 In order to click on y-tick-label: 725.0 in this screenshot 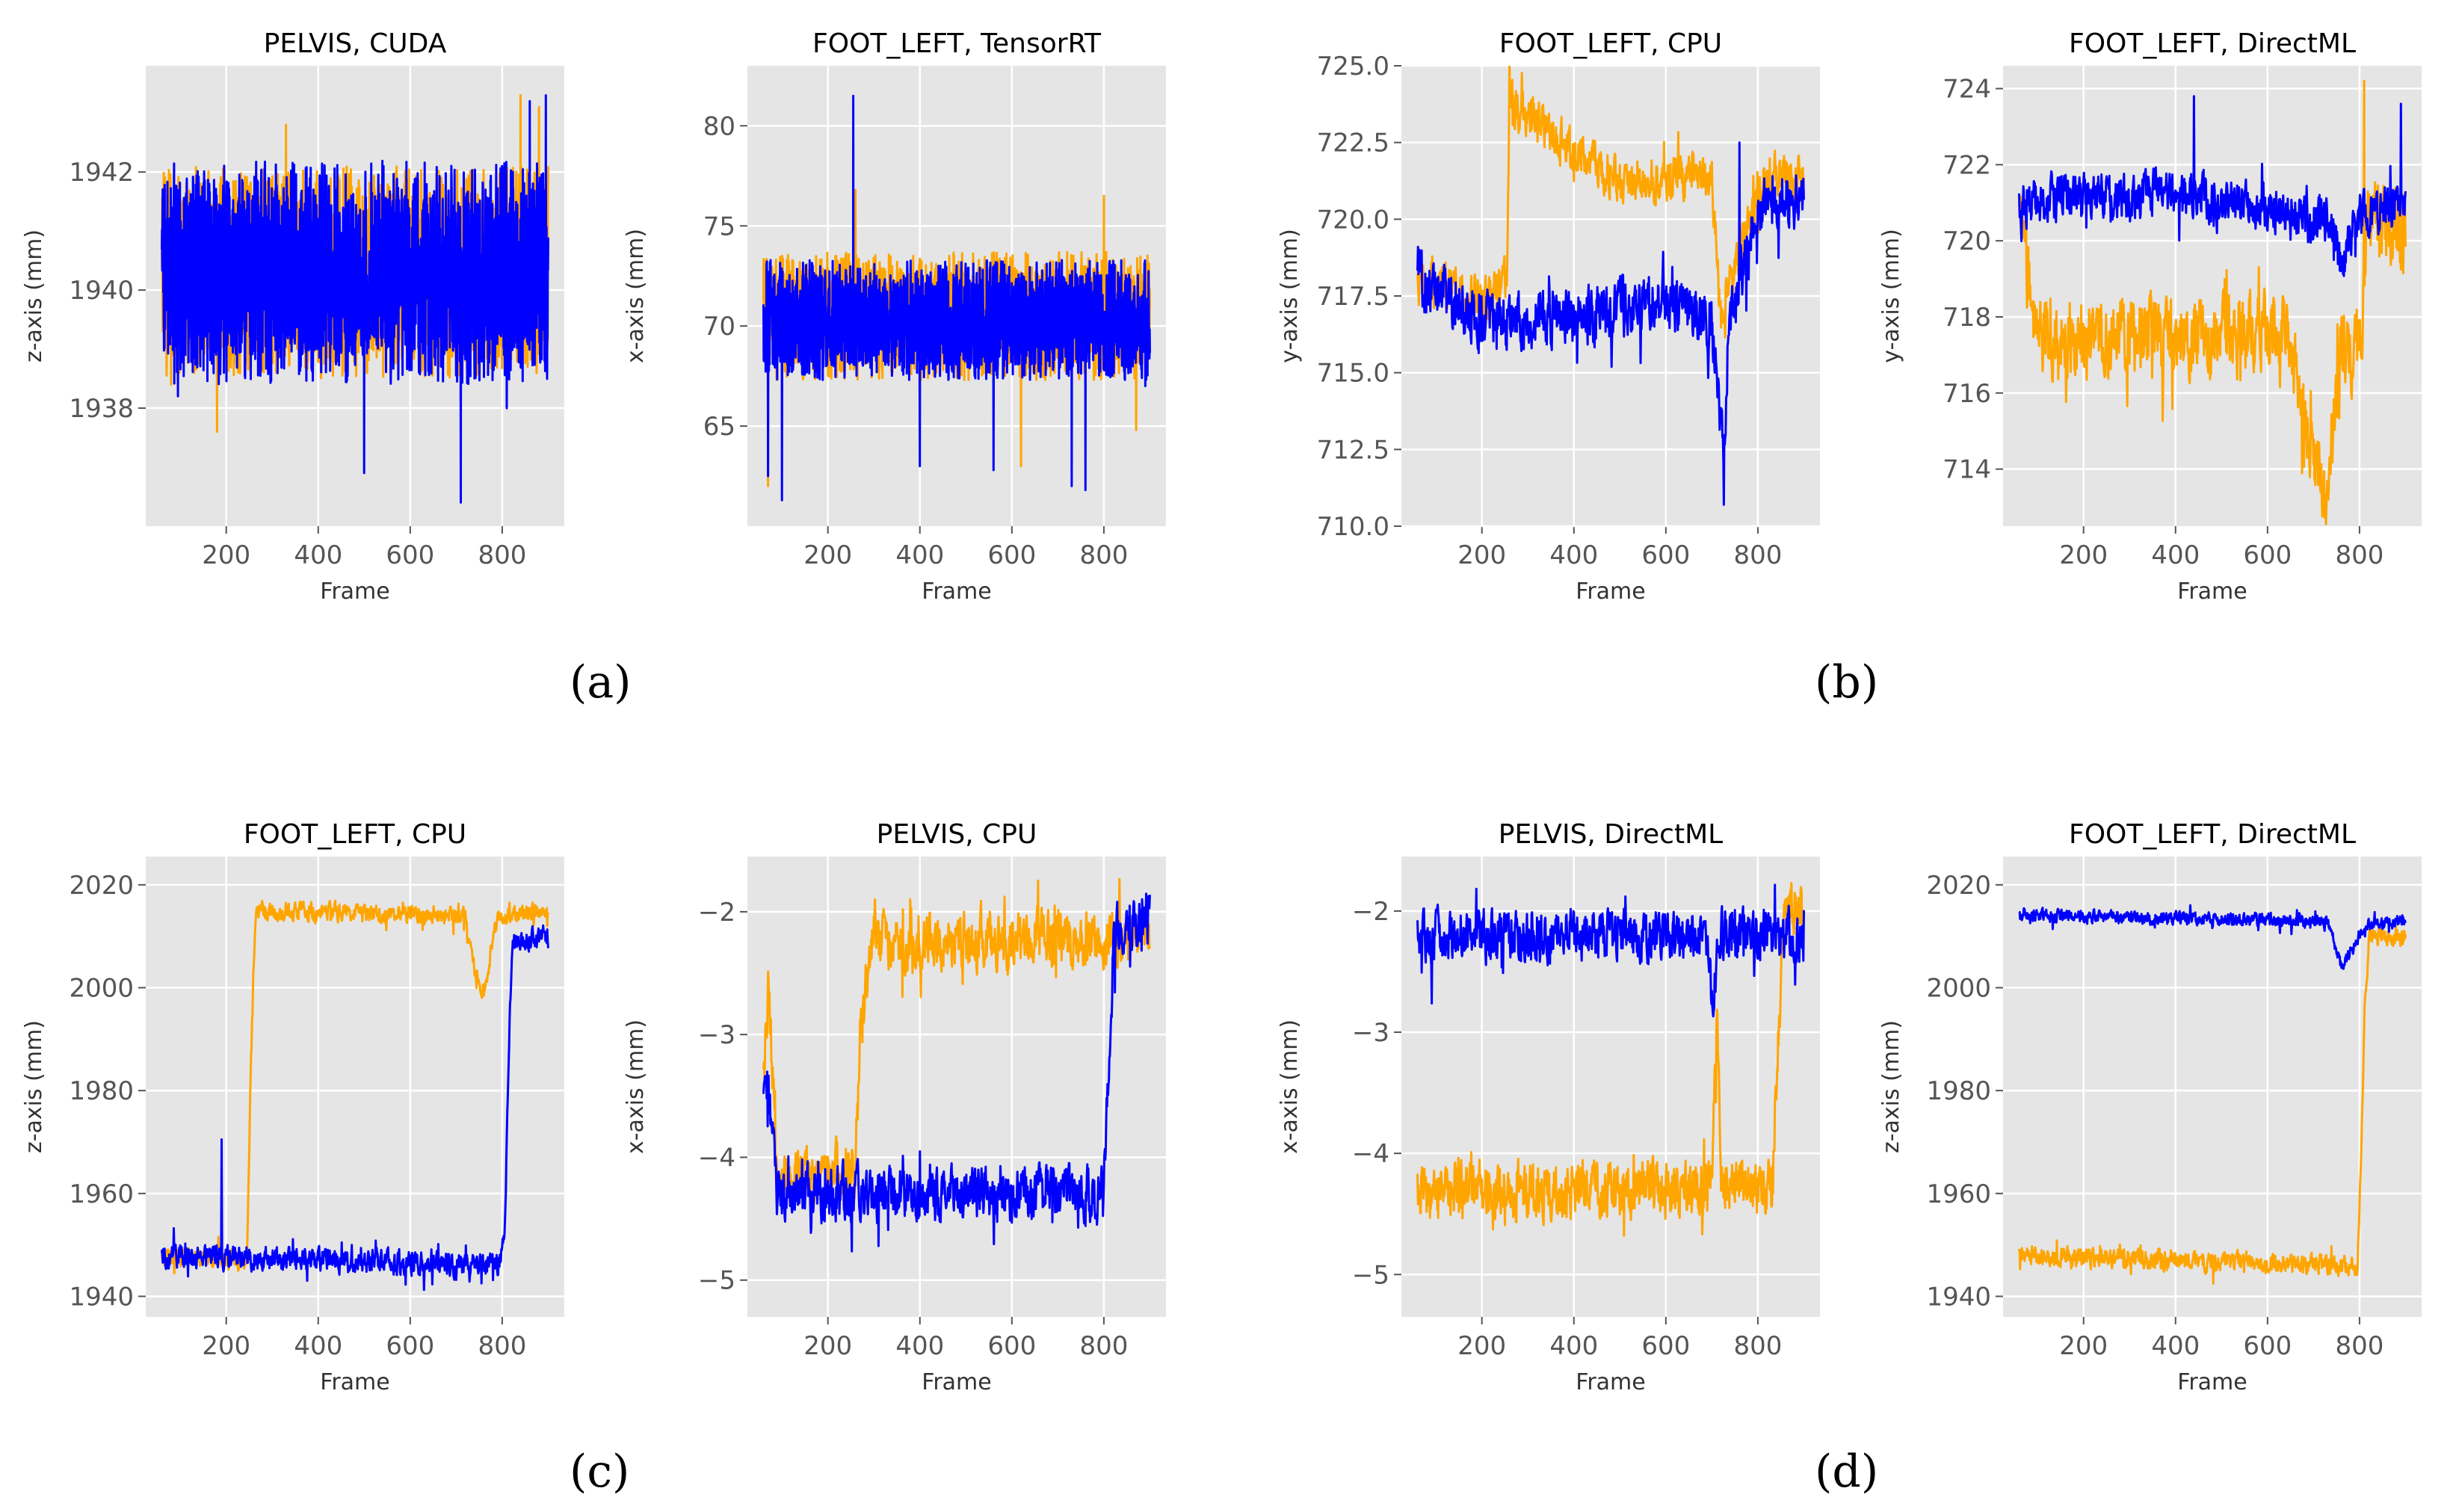, I will do `click(1353, 66)`.